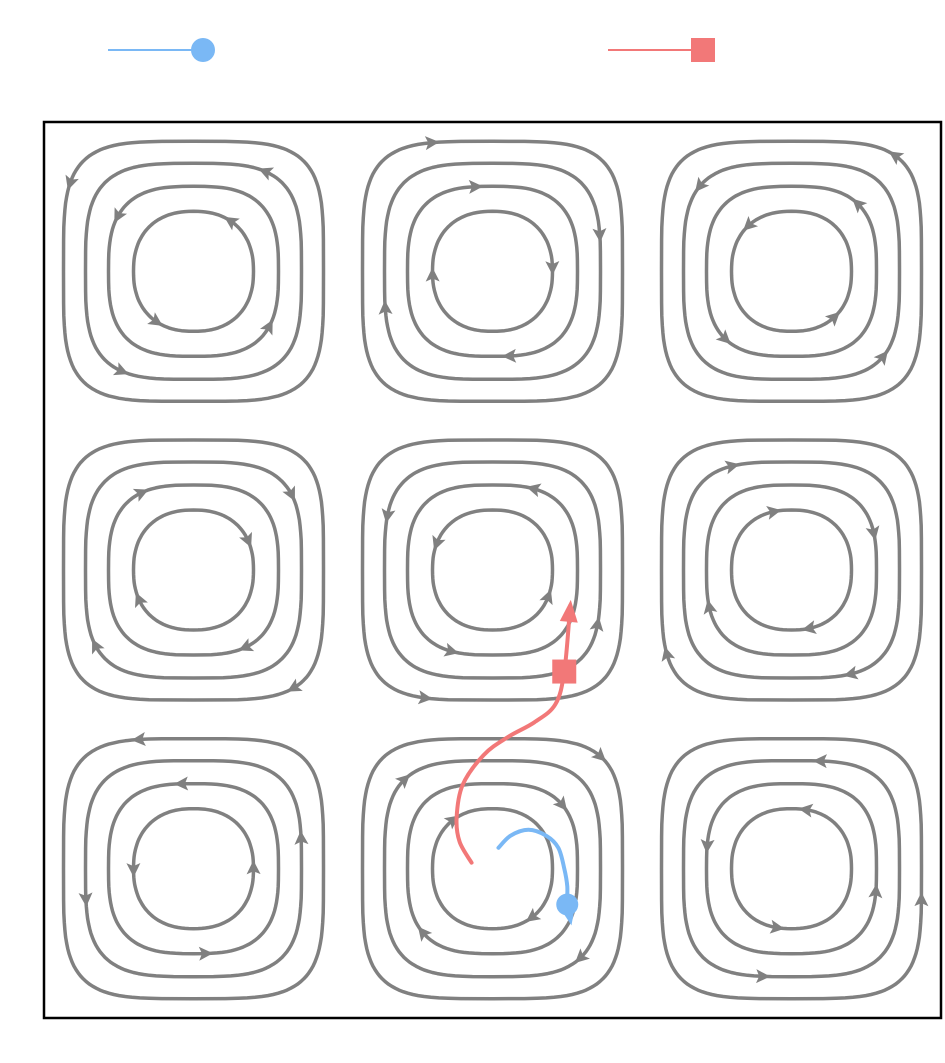 The height and width of the screenshot is (1063, 945). Describe the element at coordinates (564, 672) in the screenshot. I see `trajectory-2-marker` at that location.